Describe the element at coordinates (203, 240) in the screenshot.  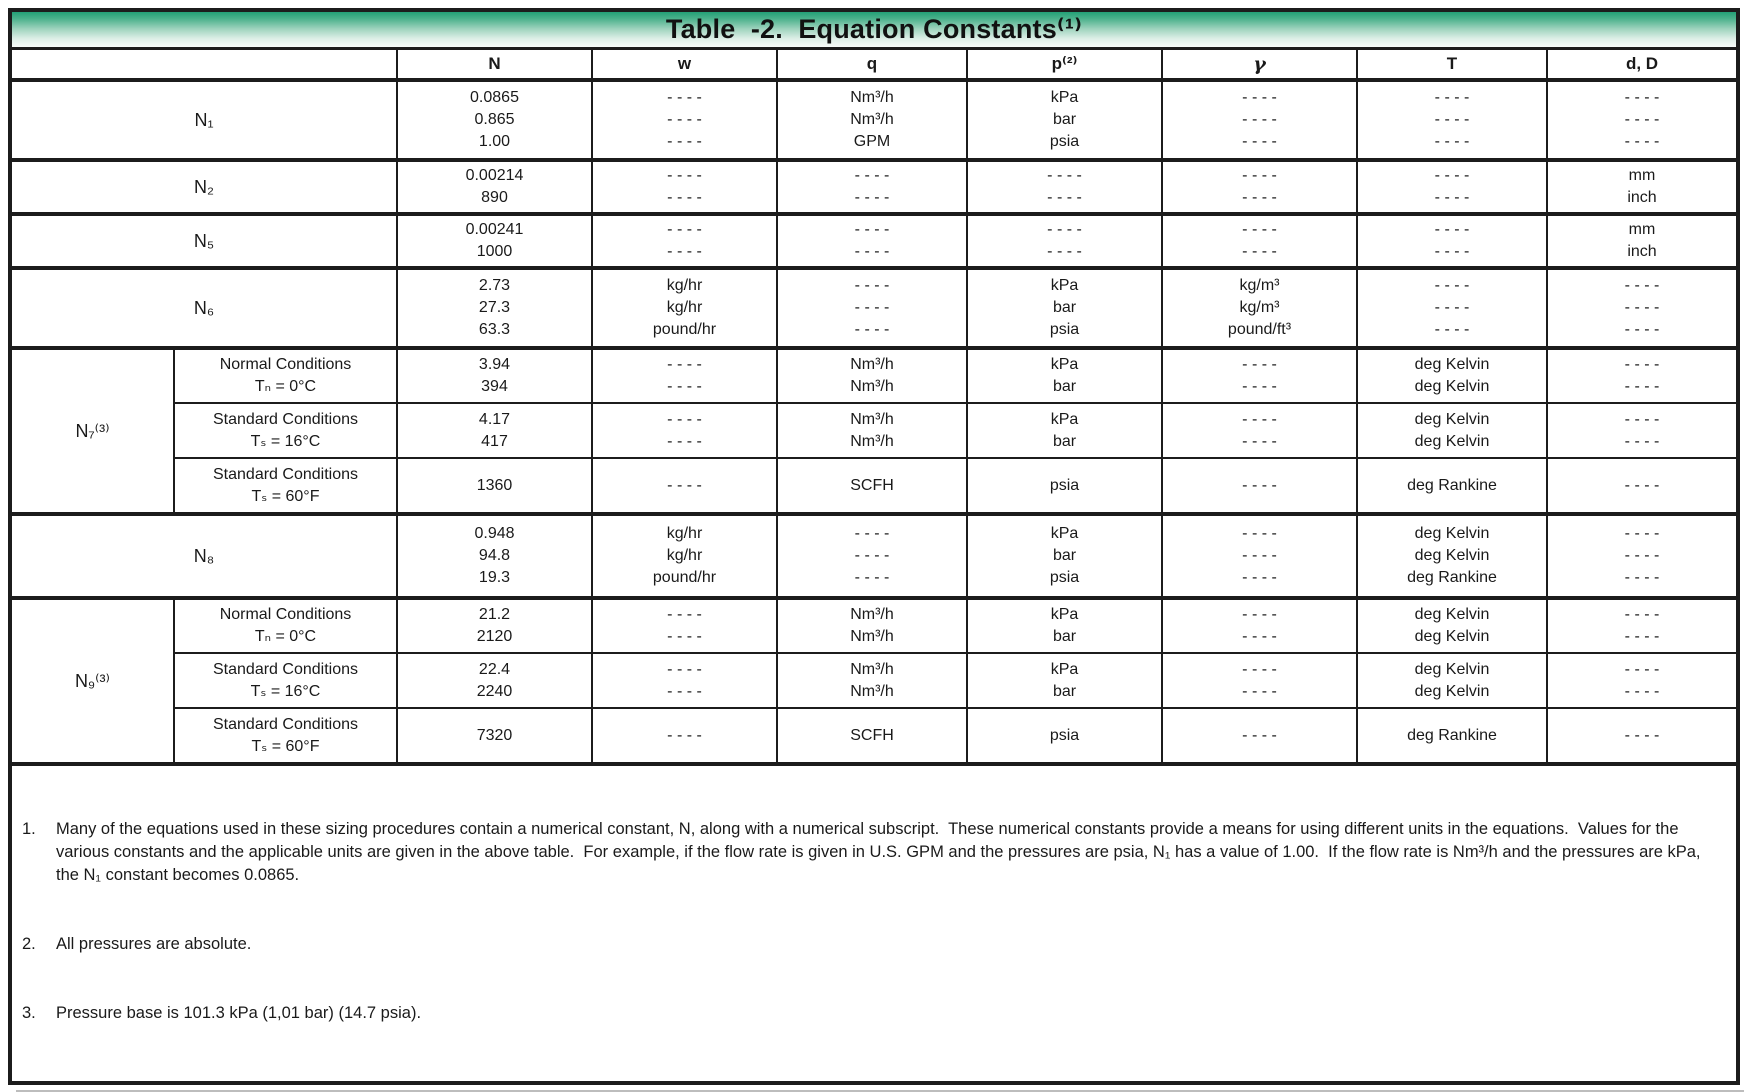
I see `group-label-n5: N₅` at that location.